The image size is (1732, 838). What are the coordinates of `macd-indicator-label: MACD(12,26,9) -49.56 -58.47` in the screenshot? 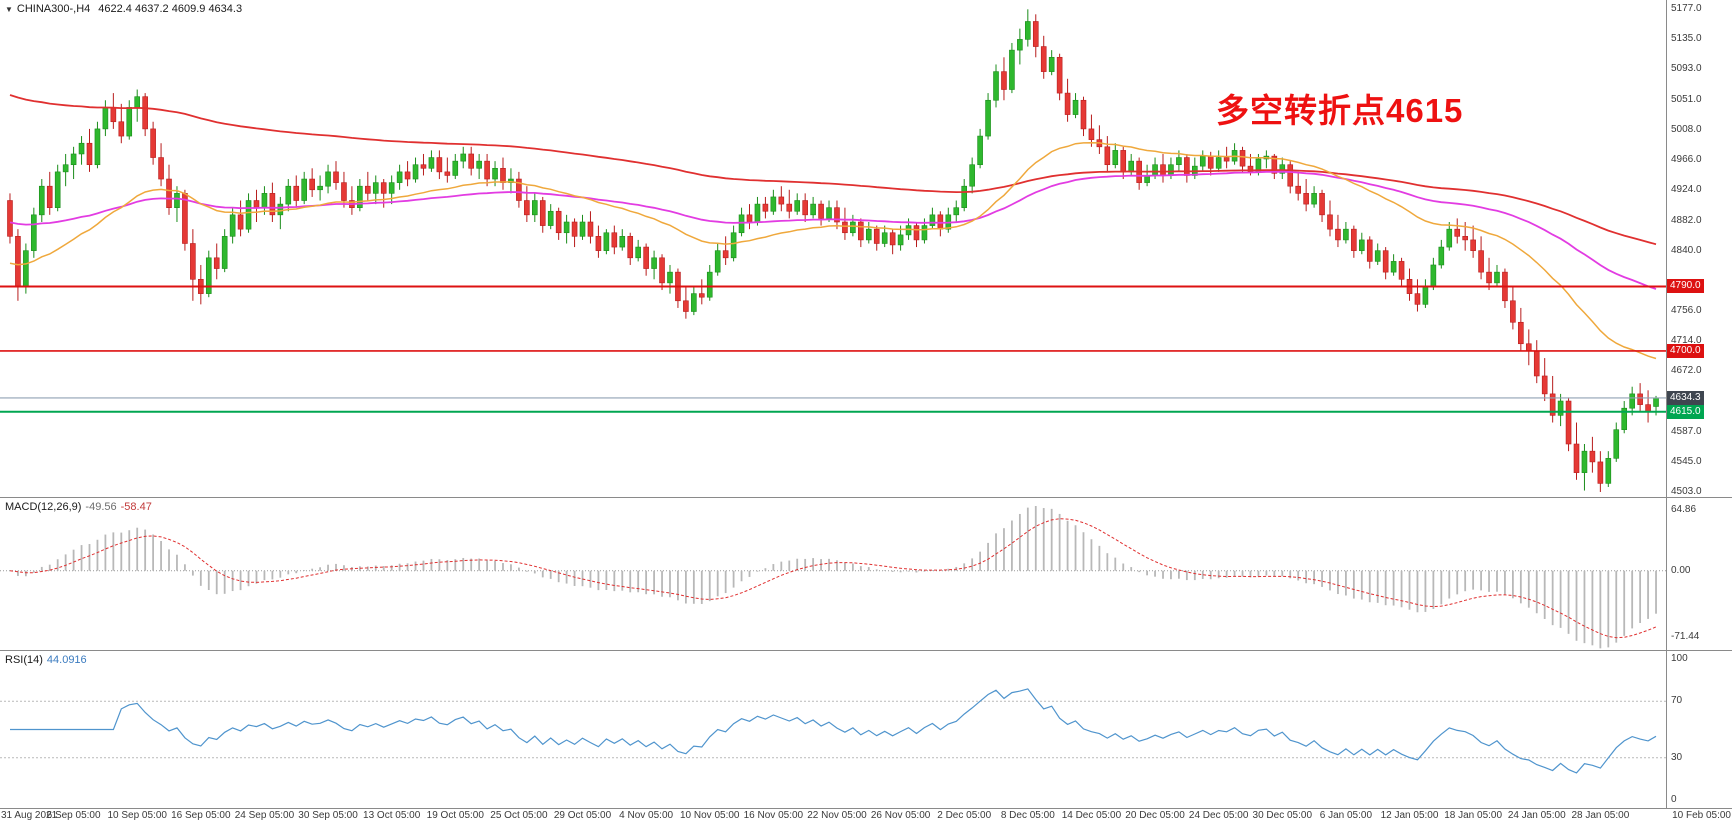 It's located at (78, 507).